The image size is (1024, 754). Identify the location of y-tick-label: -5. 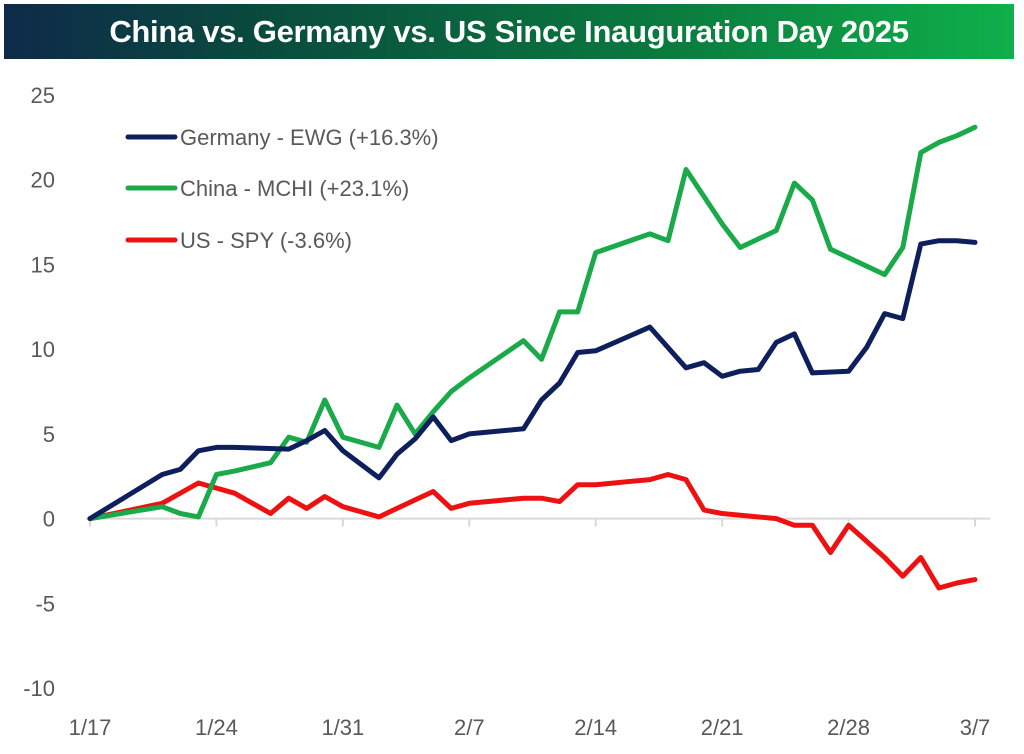
(45, 603).